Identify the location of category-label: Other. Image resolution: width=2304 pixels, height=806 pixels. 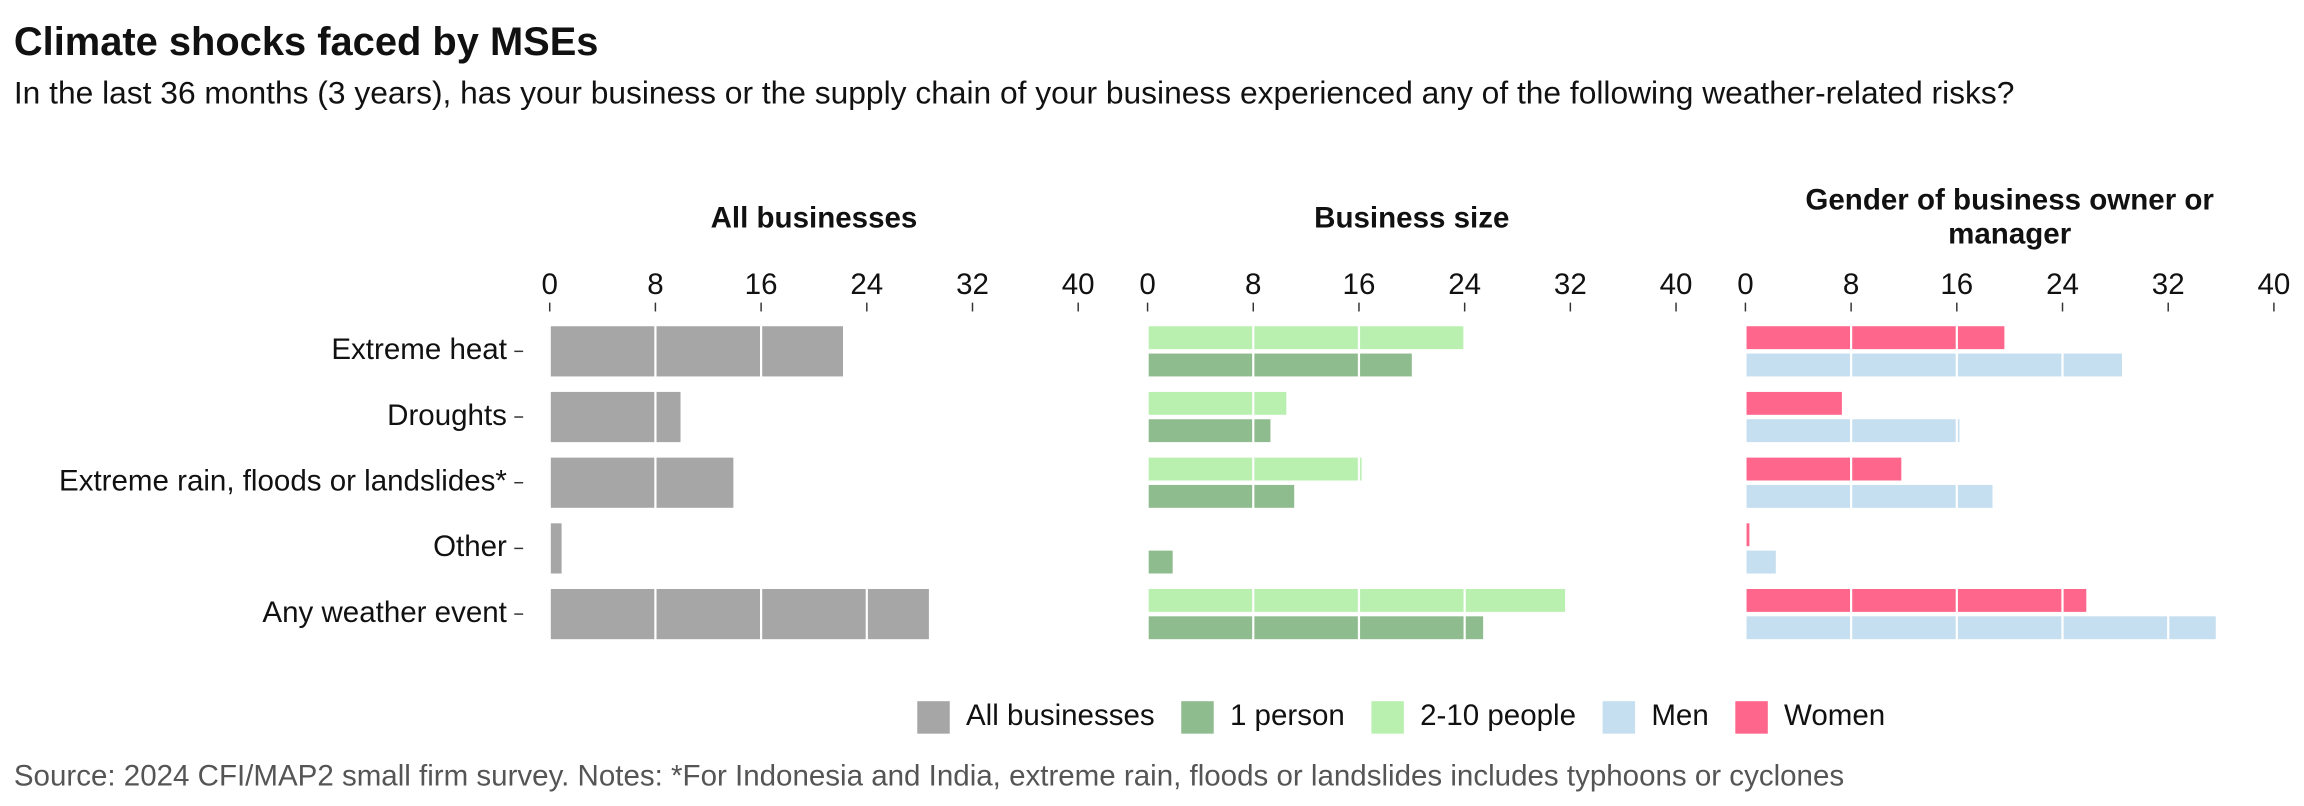
(470, 546).